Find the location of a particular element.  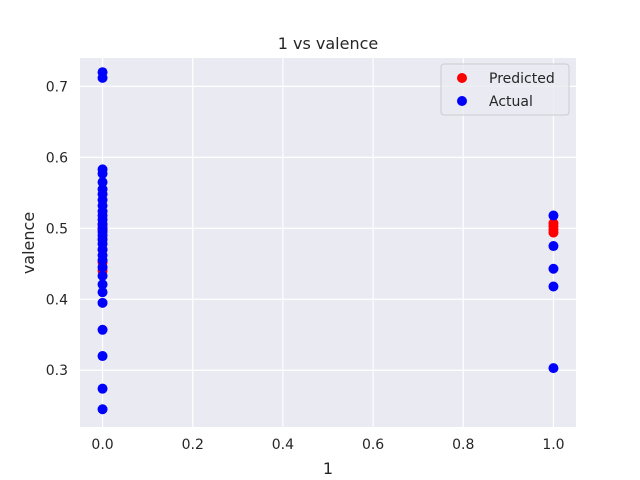

y-tick-labels: 0.3 0.4 0.5 0.6 0.7 is located at coordinates (57, 229).